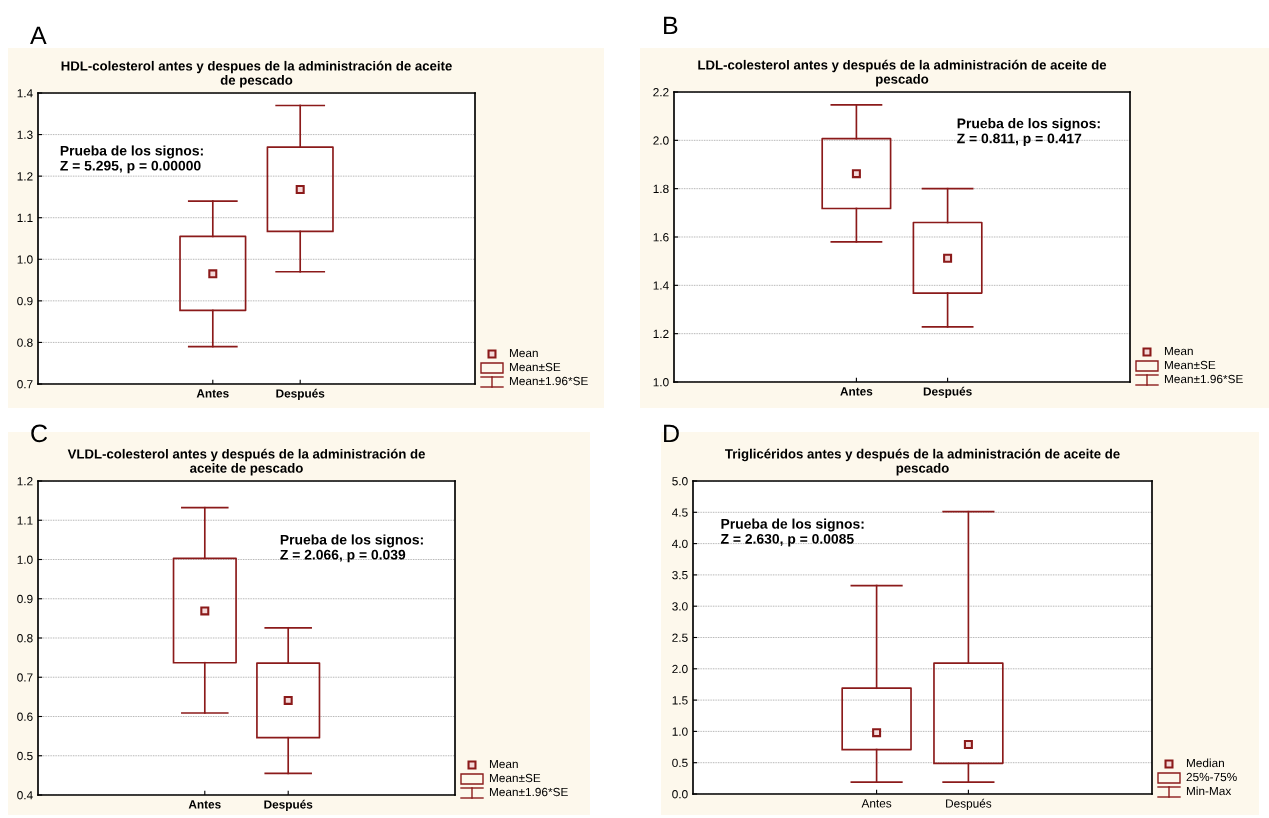 This screenshot has height=818, width=1269. I want to click on y-tick-label: 0.6, so click(25, 716).